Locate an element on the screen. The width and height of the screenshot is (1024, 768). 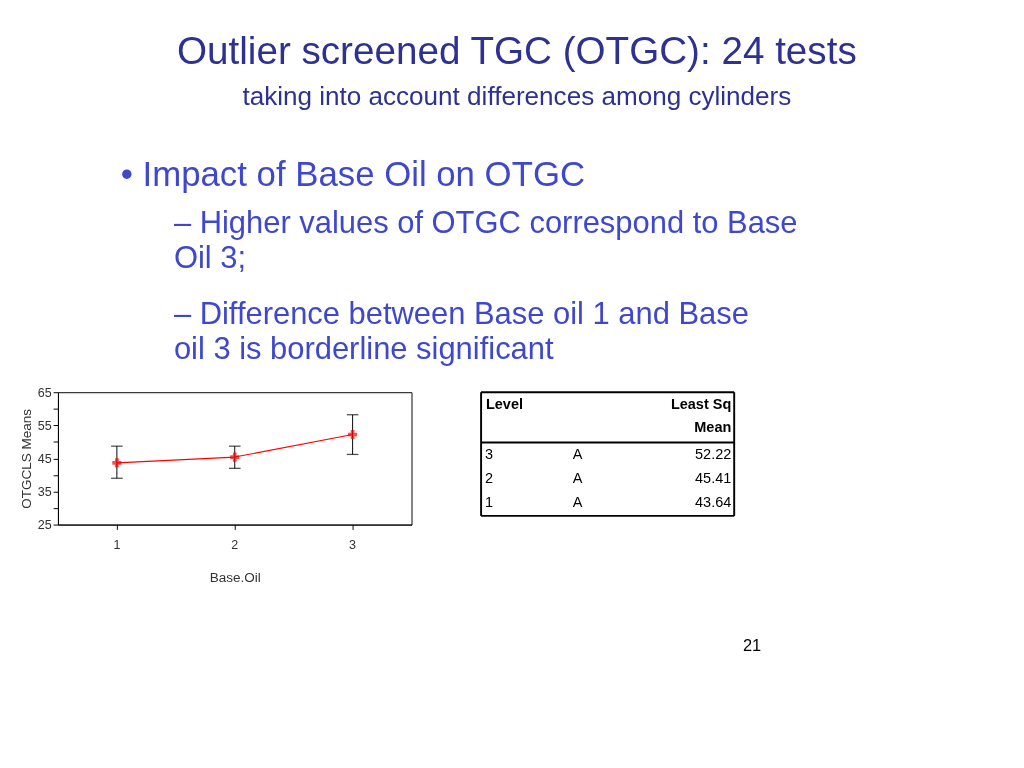
text: – Higher values of OTGC correspond to Base Oil 3; is located at coordinates (485, 240).